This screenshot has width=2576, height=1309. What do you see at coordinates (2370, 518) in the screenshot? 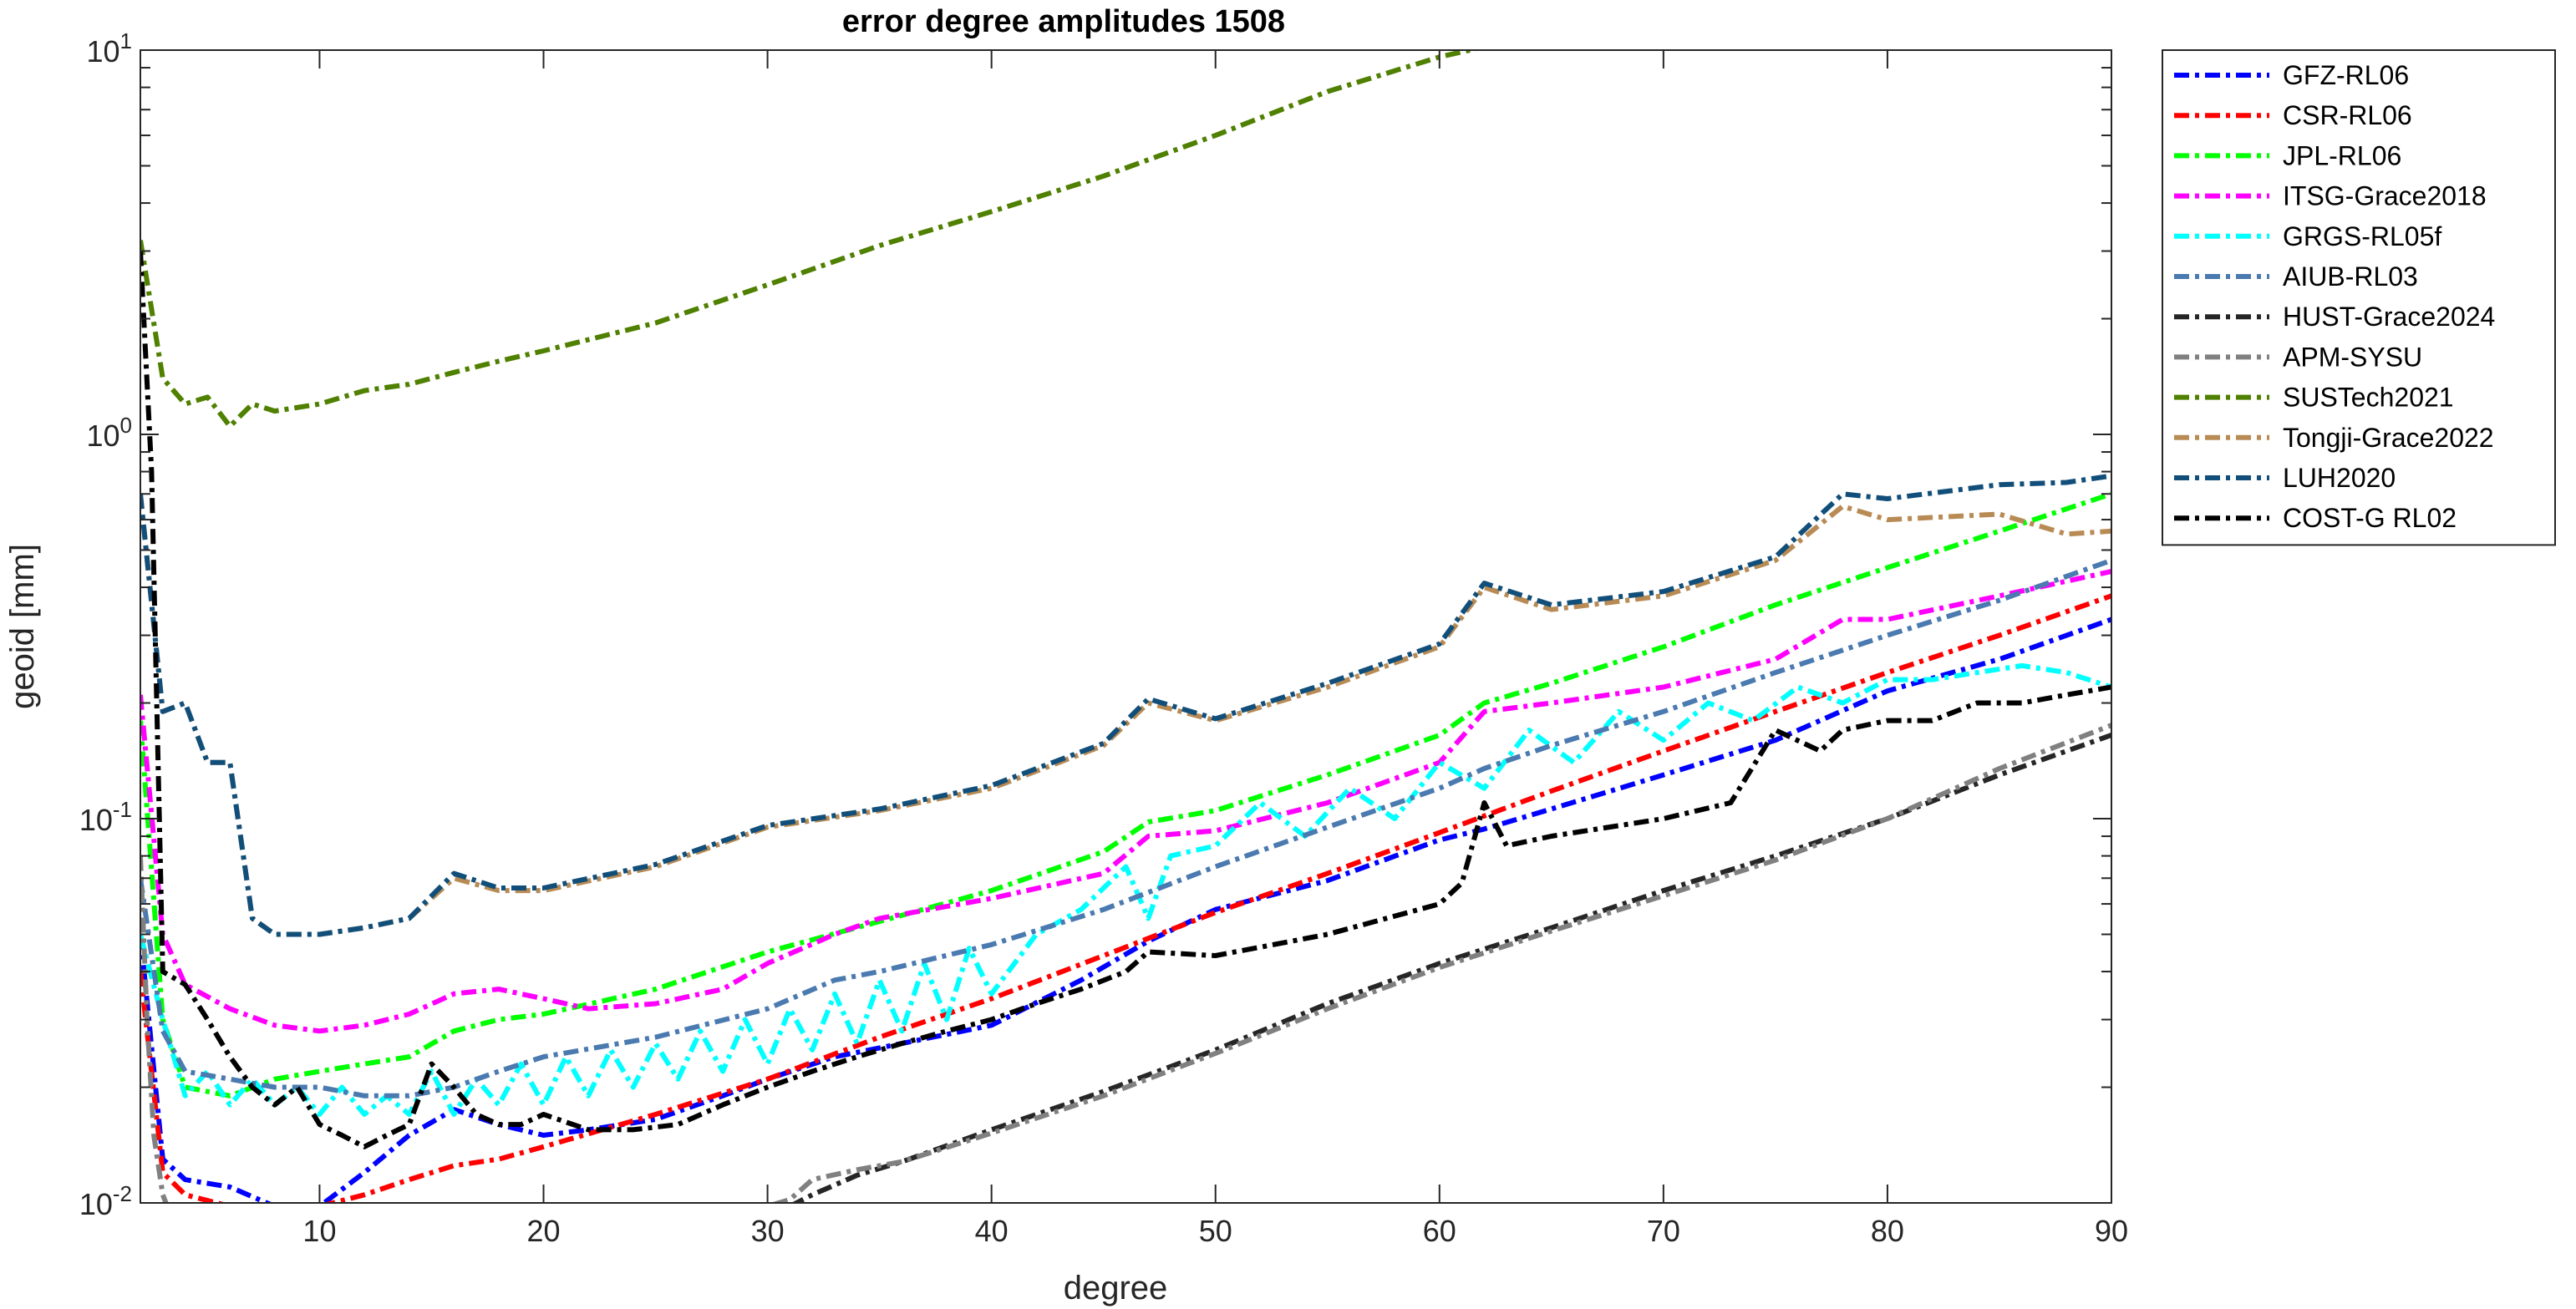
I see `legend-label-11: COST-G RL02` at bounding box center [2370, 518].